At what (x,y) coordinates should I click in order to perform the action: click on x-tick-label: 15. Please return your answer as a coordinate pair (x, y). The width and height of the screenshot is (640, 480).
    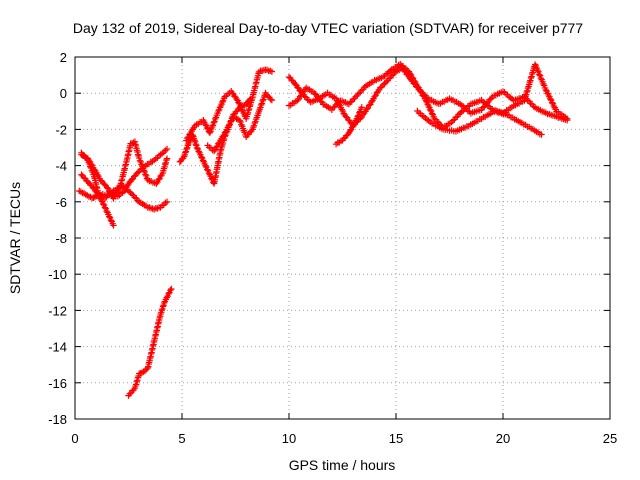
    Looking at the image, I should click on (396, 438).